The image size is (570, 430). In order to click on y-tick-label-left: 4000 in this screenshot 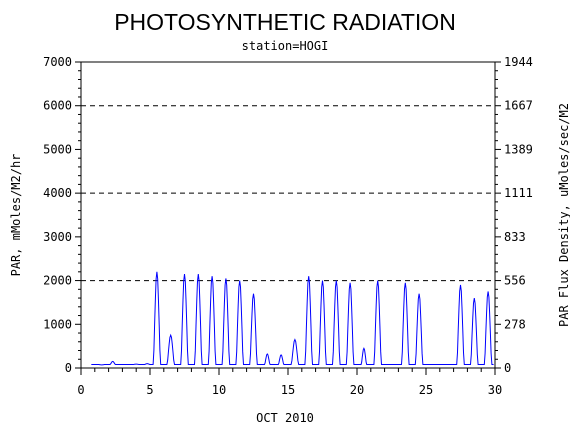, I will do `click(57, 193)`.